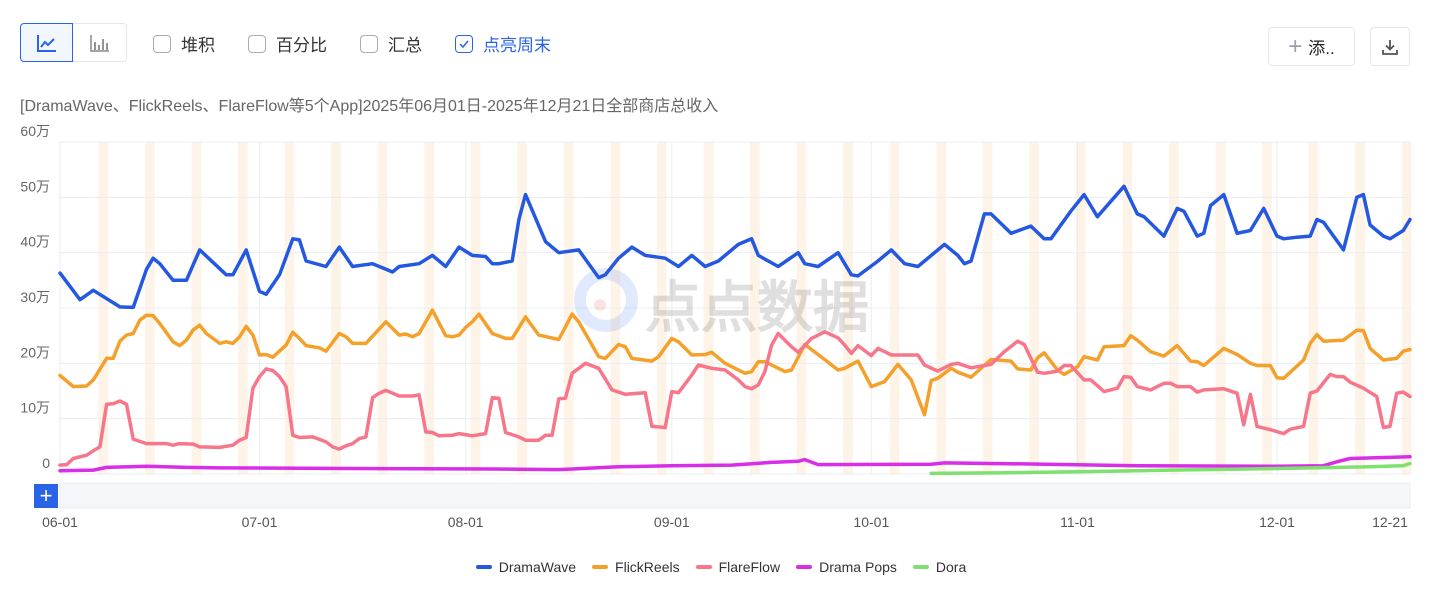  Describe the element at coordinates (735, 464) in the screenshot. I see `series-line-drama-pops` at that location.